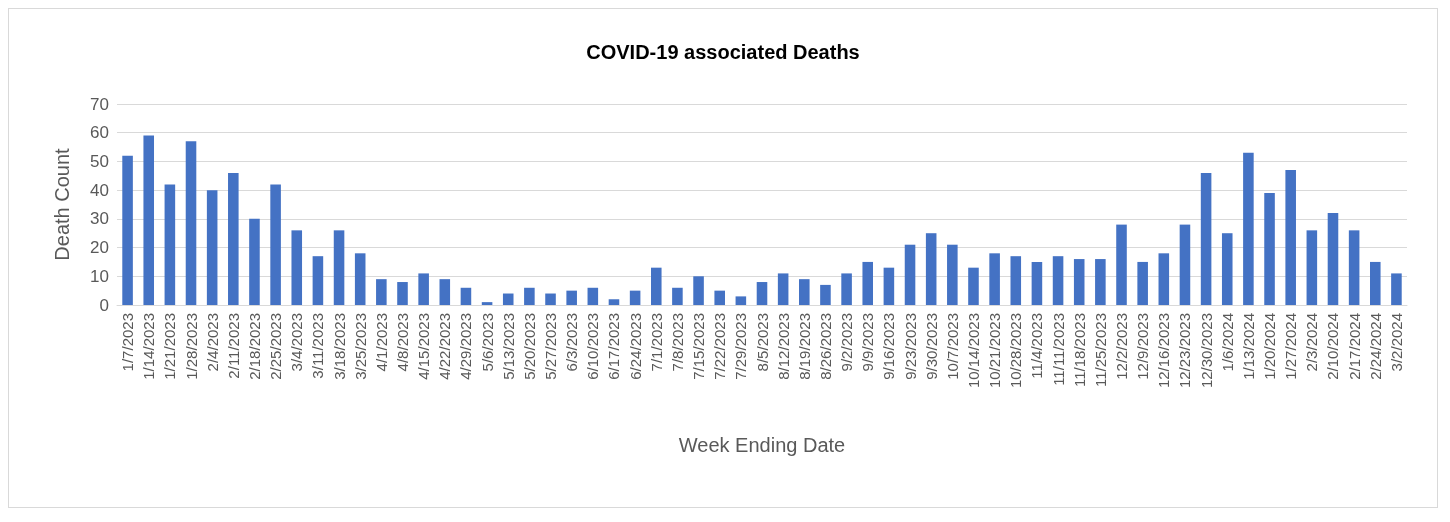 Image resolution: width=1450 pixels, height=522 pixels. What do you see at coordinates (1164, 351) in the screenshot?
I see `x-tick-label: 12/16/2023` at bounding box center [1164, 351].